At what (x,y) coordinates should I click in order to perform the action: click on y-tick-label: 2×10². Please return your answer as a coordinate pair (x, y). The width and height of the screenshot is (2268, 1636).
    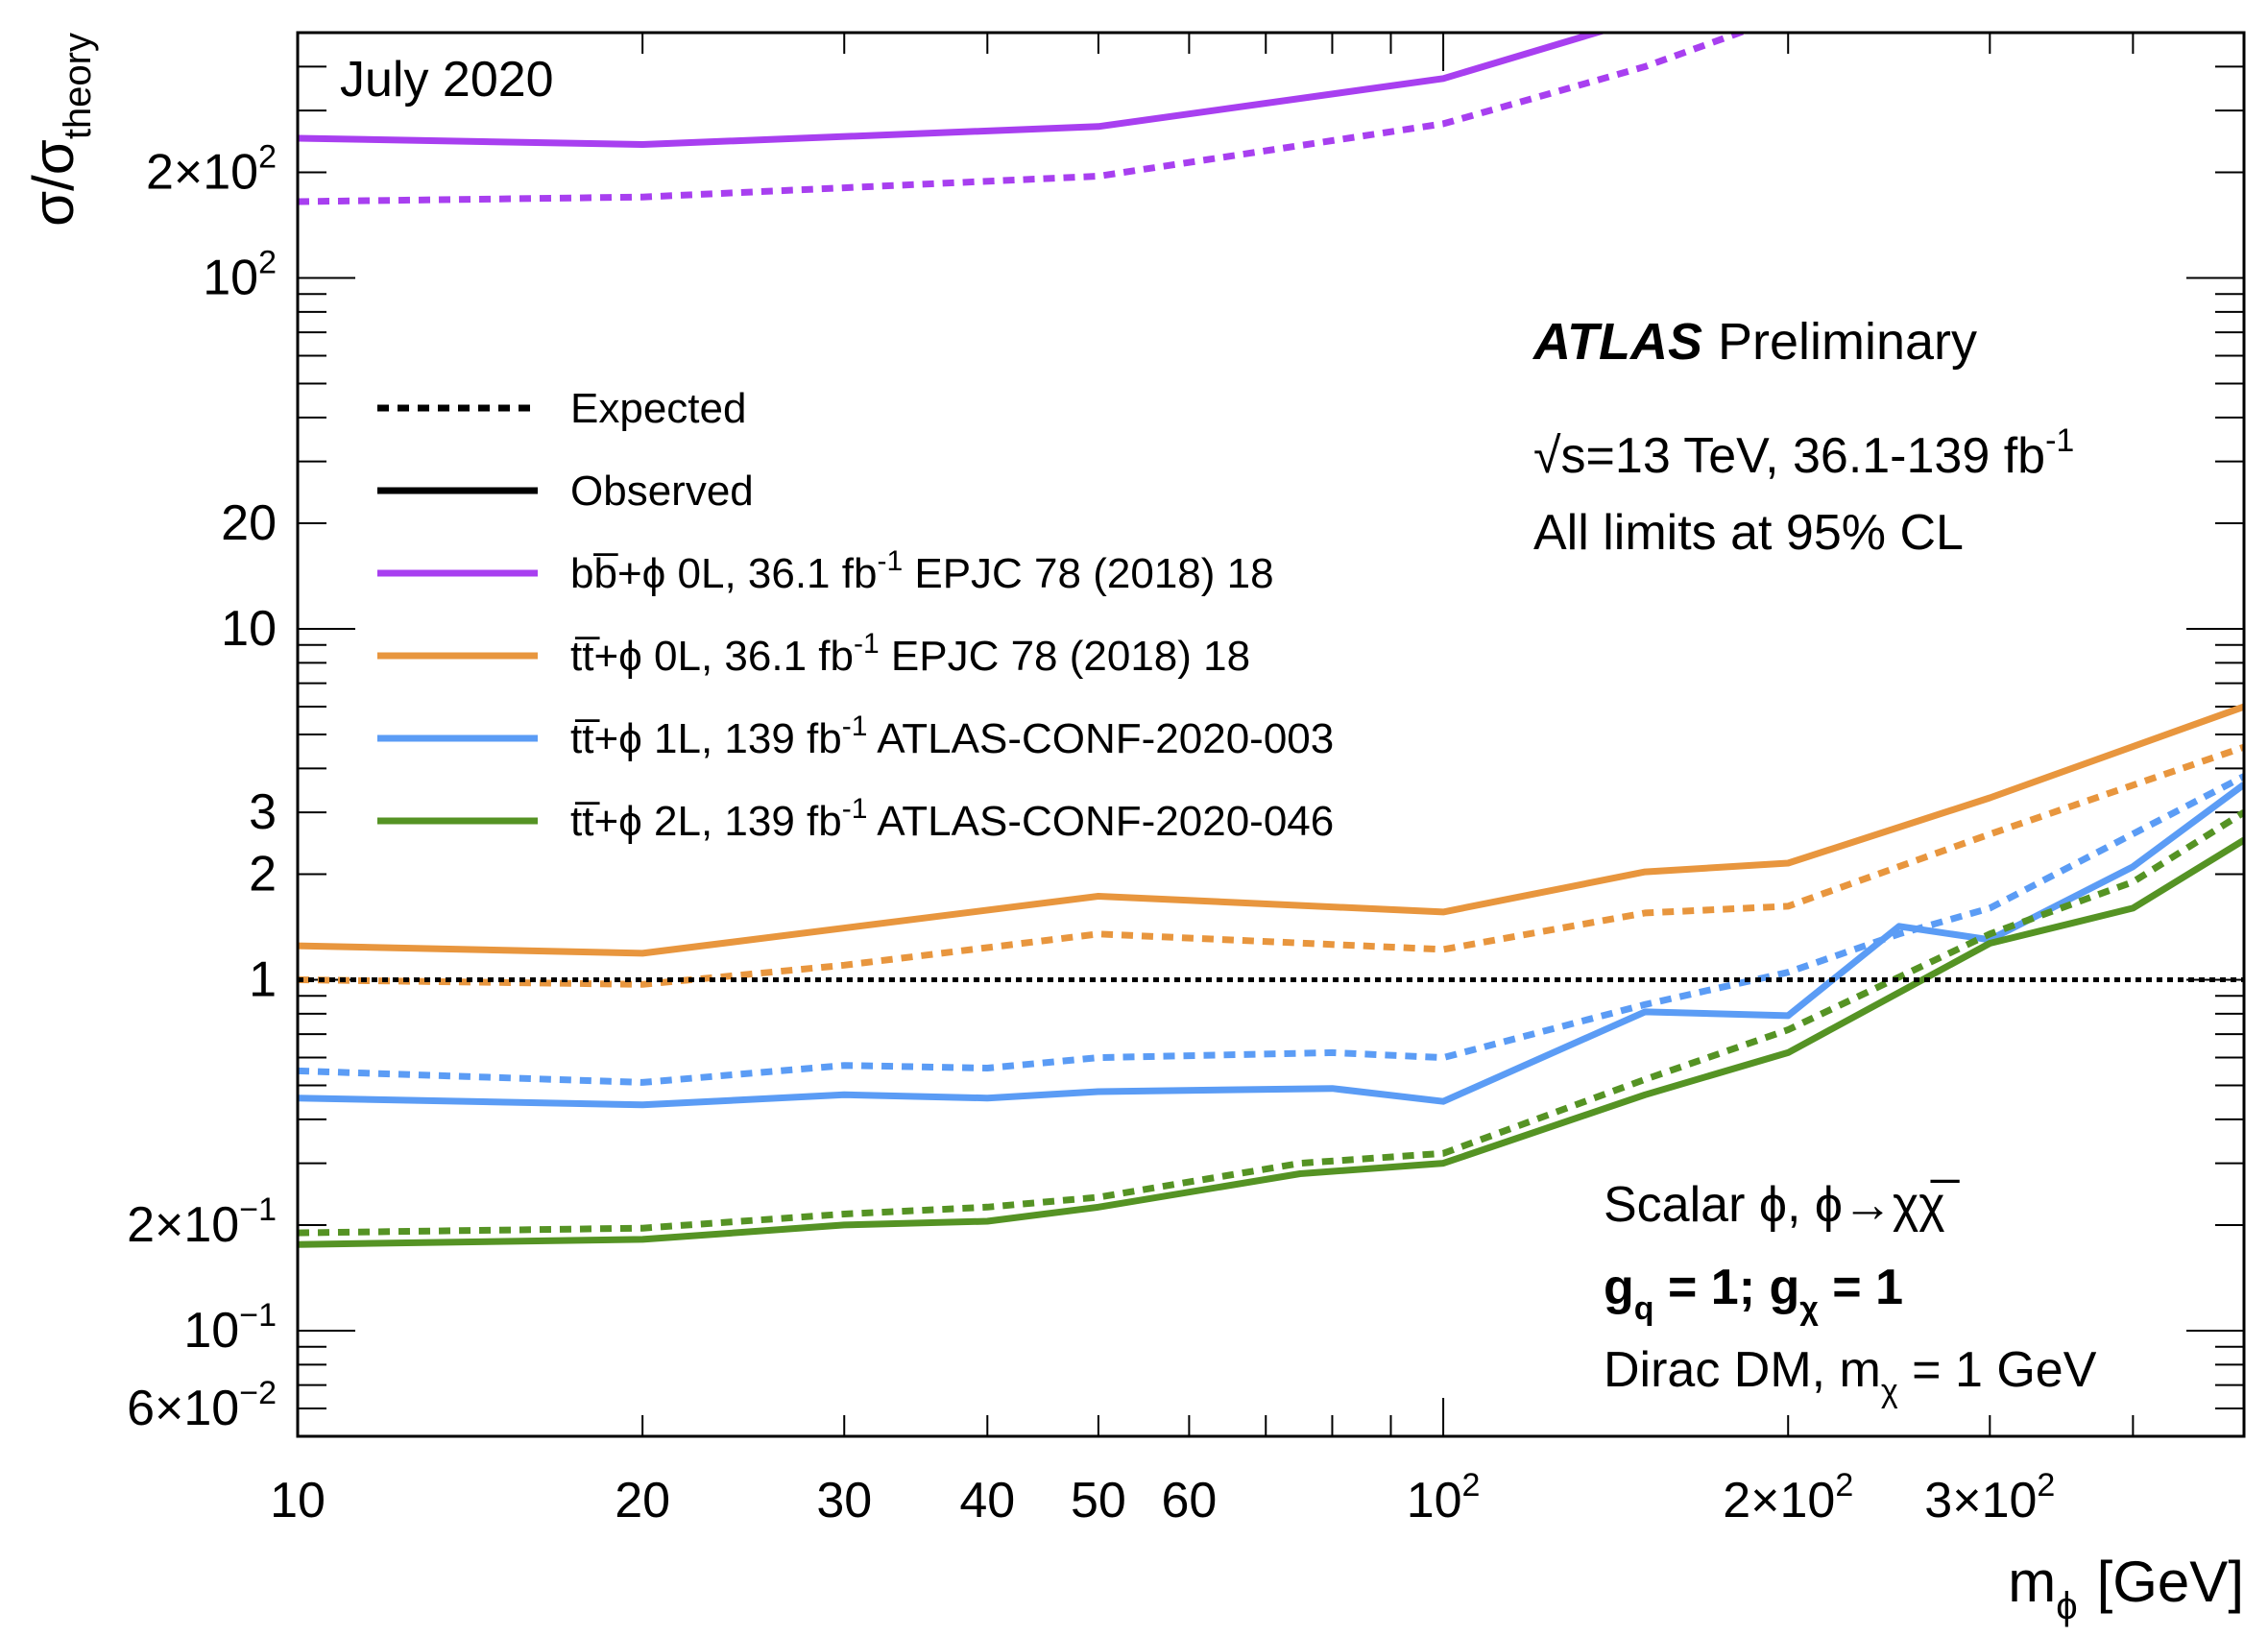
    Looking at the image, I should click on (211, 169).